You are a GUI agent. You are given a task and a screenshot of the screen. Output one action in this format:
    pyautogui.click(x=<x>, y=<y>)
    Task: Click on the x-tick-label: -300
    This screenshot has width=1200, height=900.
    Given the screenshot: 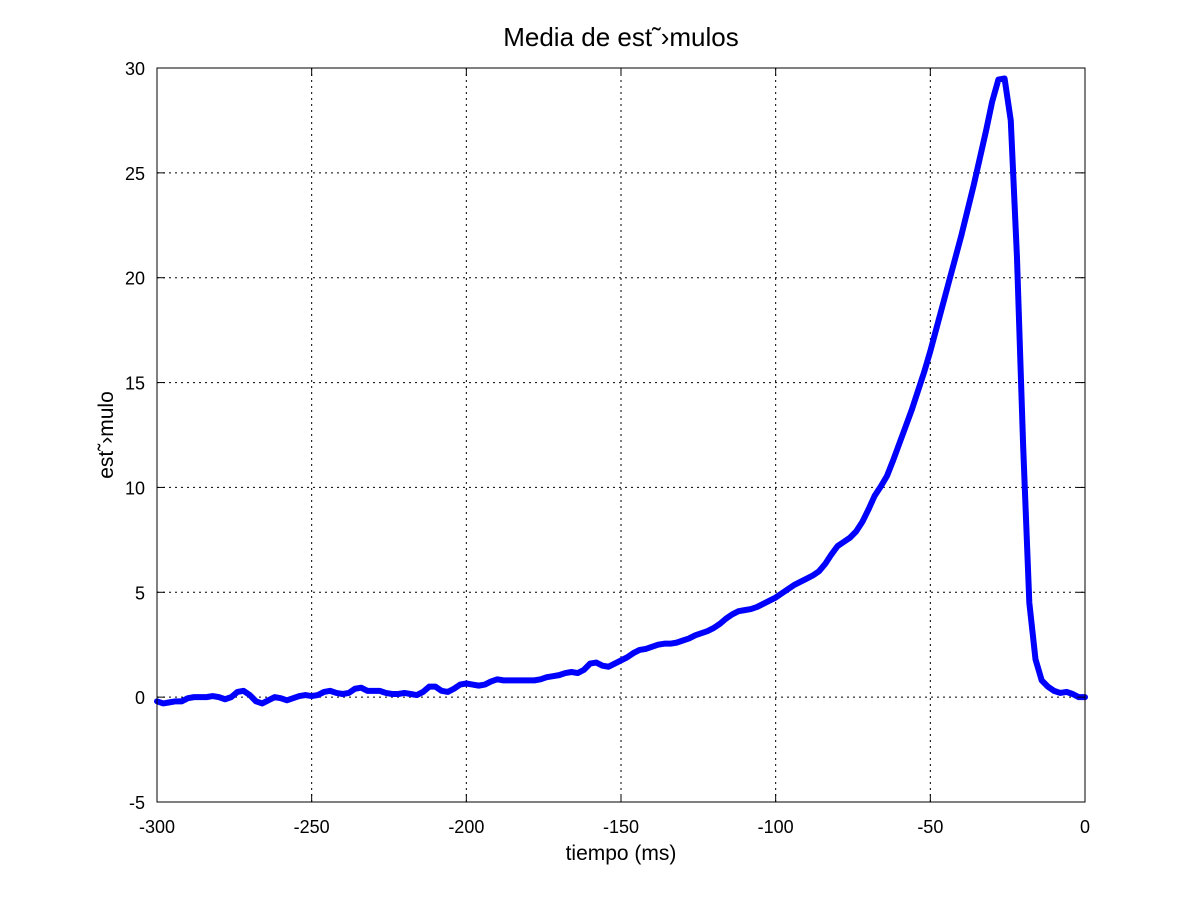 What is the action you would take?
    pyautogui.click(x=157, y=827)
    